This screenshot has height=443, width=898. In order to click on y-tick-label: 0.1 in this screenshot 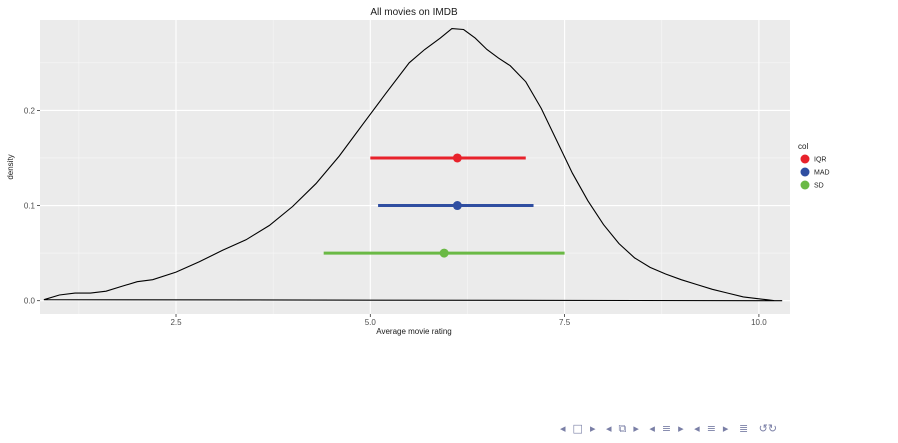, I will do `click(30, 206)`.